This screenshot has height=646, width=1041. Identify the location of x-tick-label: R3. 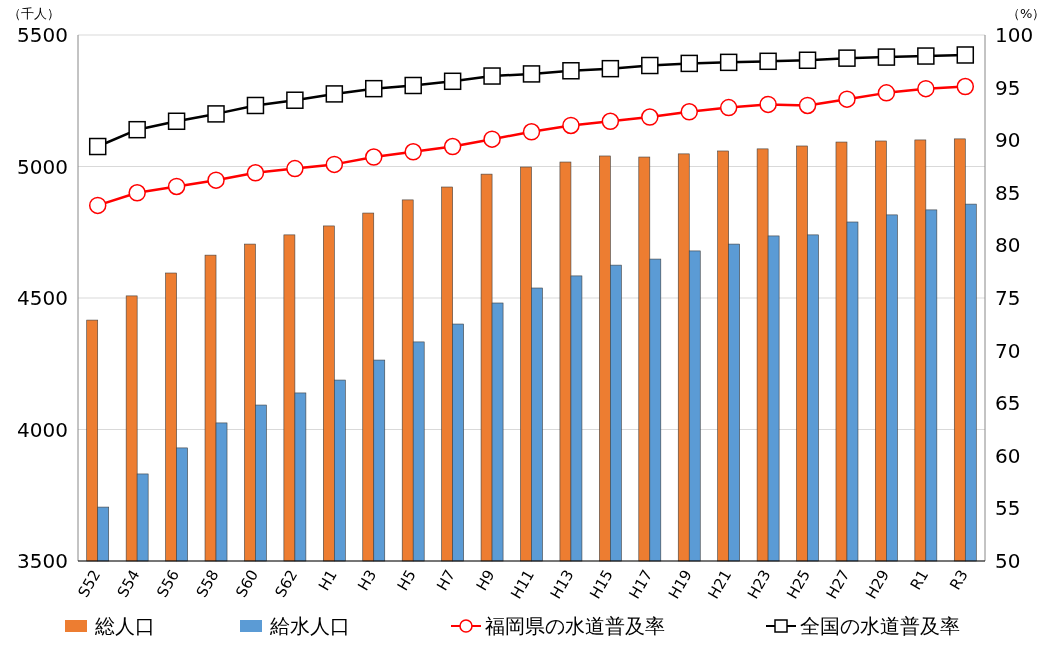
(959, 580).